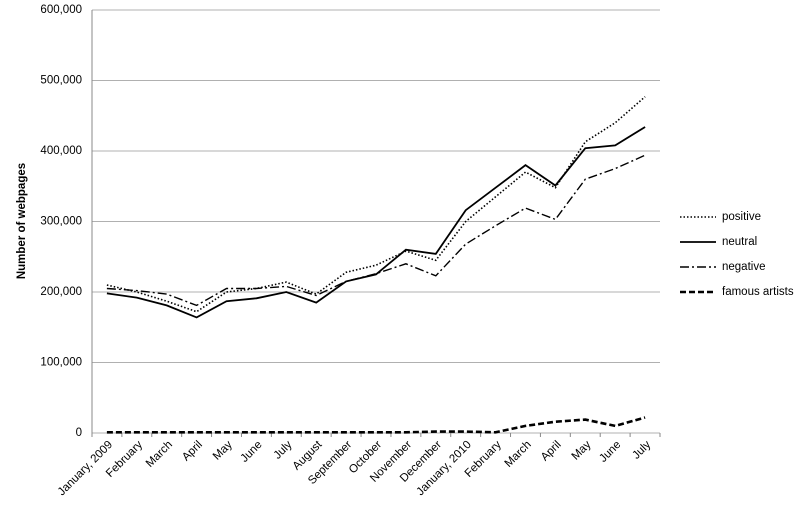 The width and height of the screenshot is (806, 511). I want to click on y-tick-label: 200,000, so click(61, 292).